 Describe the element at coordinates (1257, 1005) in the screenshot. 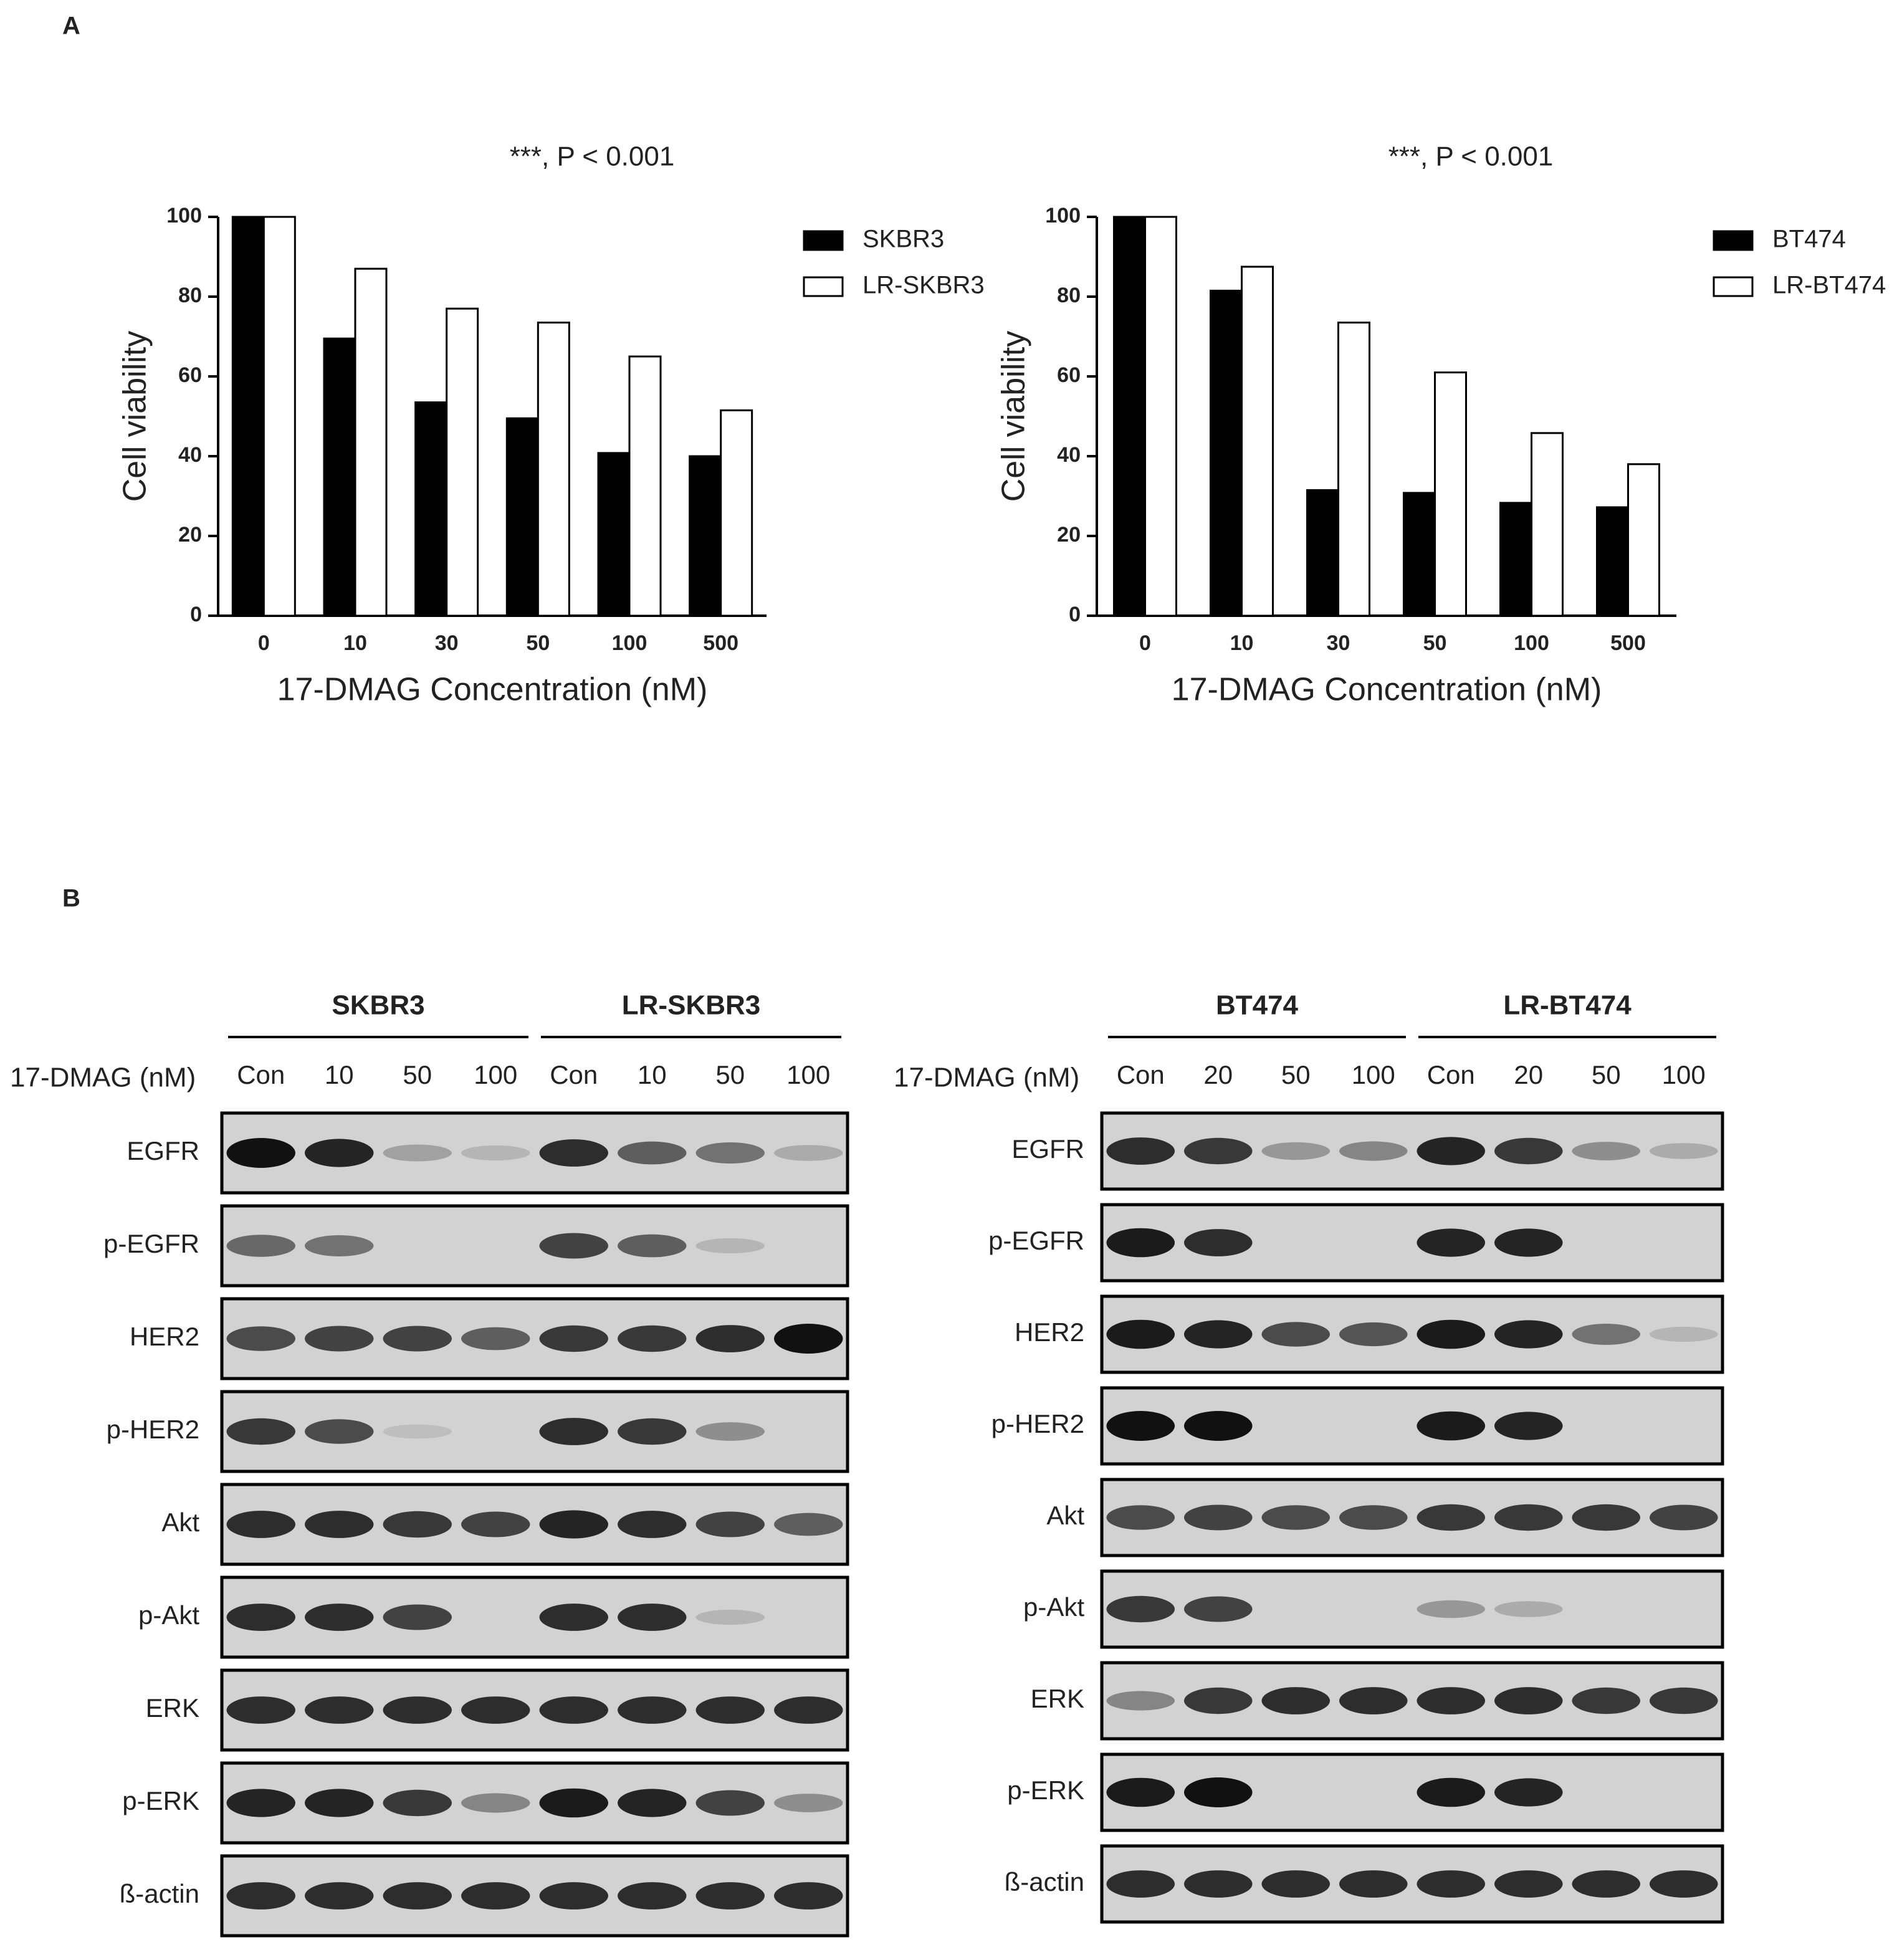

I see `group-label: BT474` at that location.